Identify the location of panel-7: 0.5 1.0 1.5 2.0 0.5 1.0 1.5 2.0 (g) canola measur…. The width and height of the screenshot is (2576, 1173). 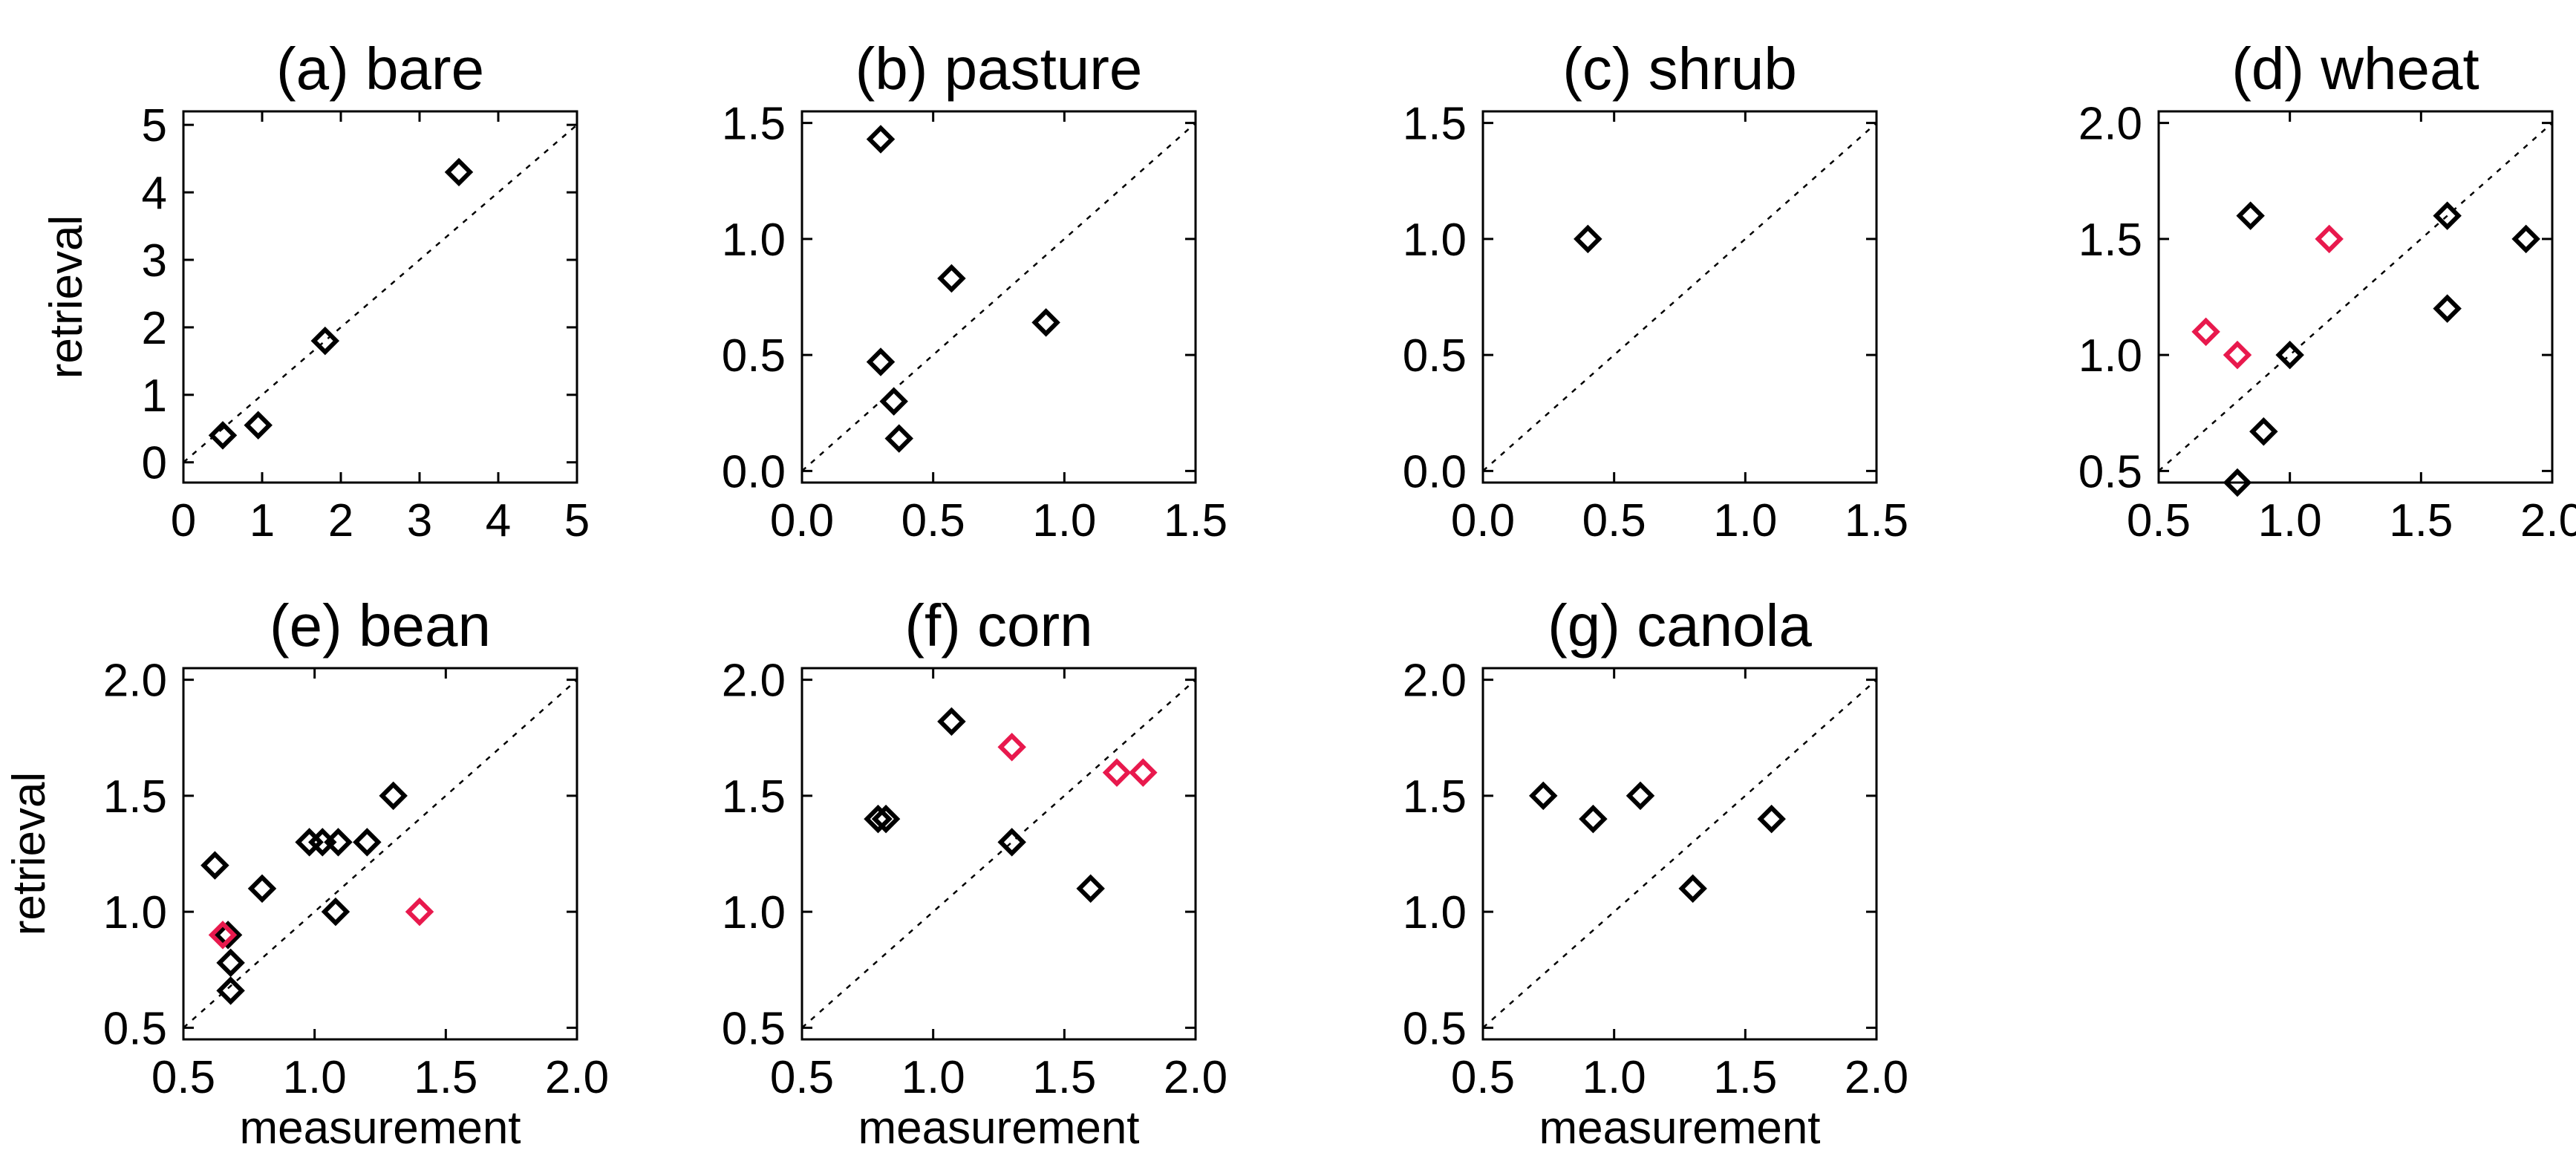
(1655, 873).